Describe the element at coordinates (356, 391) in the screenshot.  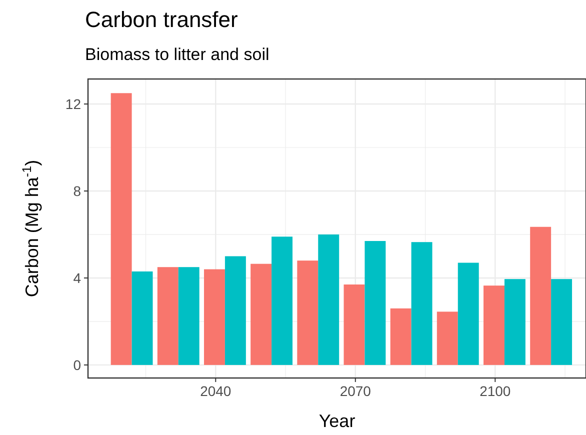
I see `x-tick-label: 2070` at that location.